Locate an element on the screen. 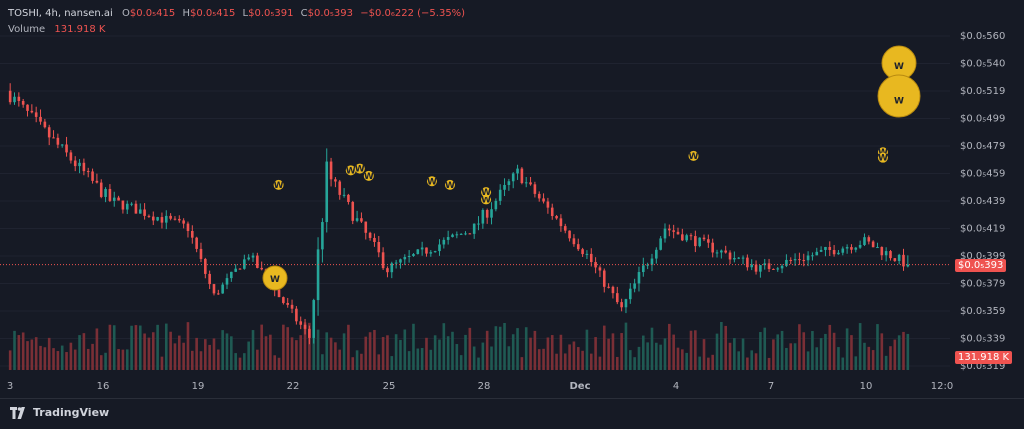 The width and height of the screenshot is (1024, 429). y-axis-tick-label: $0.0₅339 is located at coordinates (982, 339).